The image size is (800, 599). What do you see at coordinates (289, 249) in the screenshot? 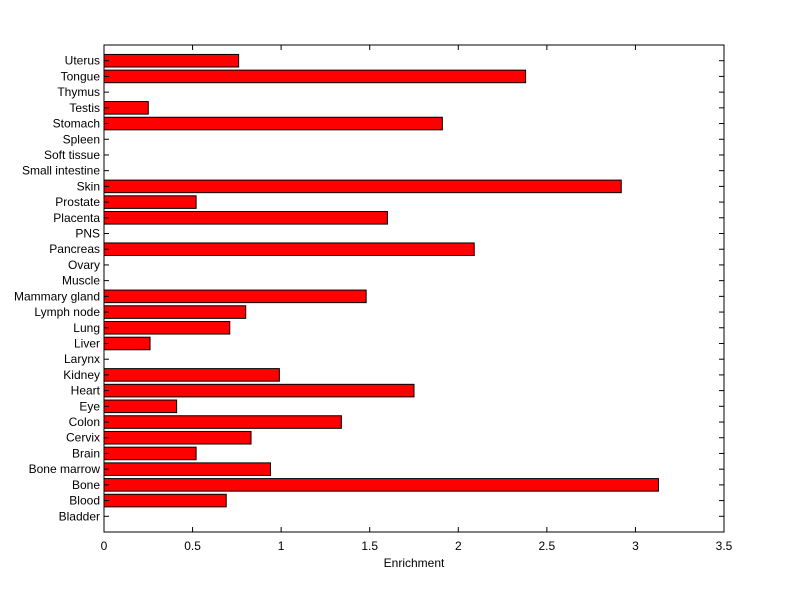
I see `bar-pancreas` at bounding box center [289, 249].